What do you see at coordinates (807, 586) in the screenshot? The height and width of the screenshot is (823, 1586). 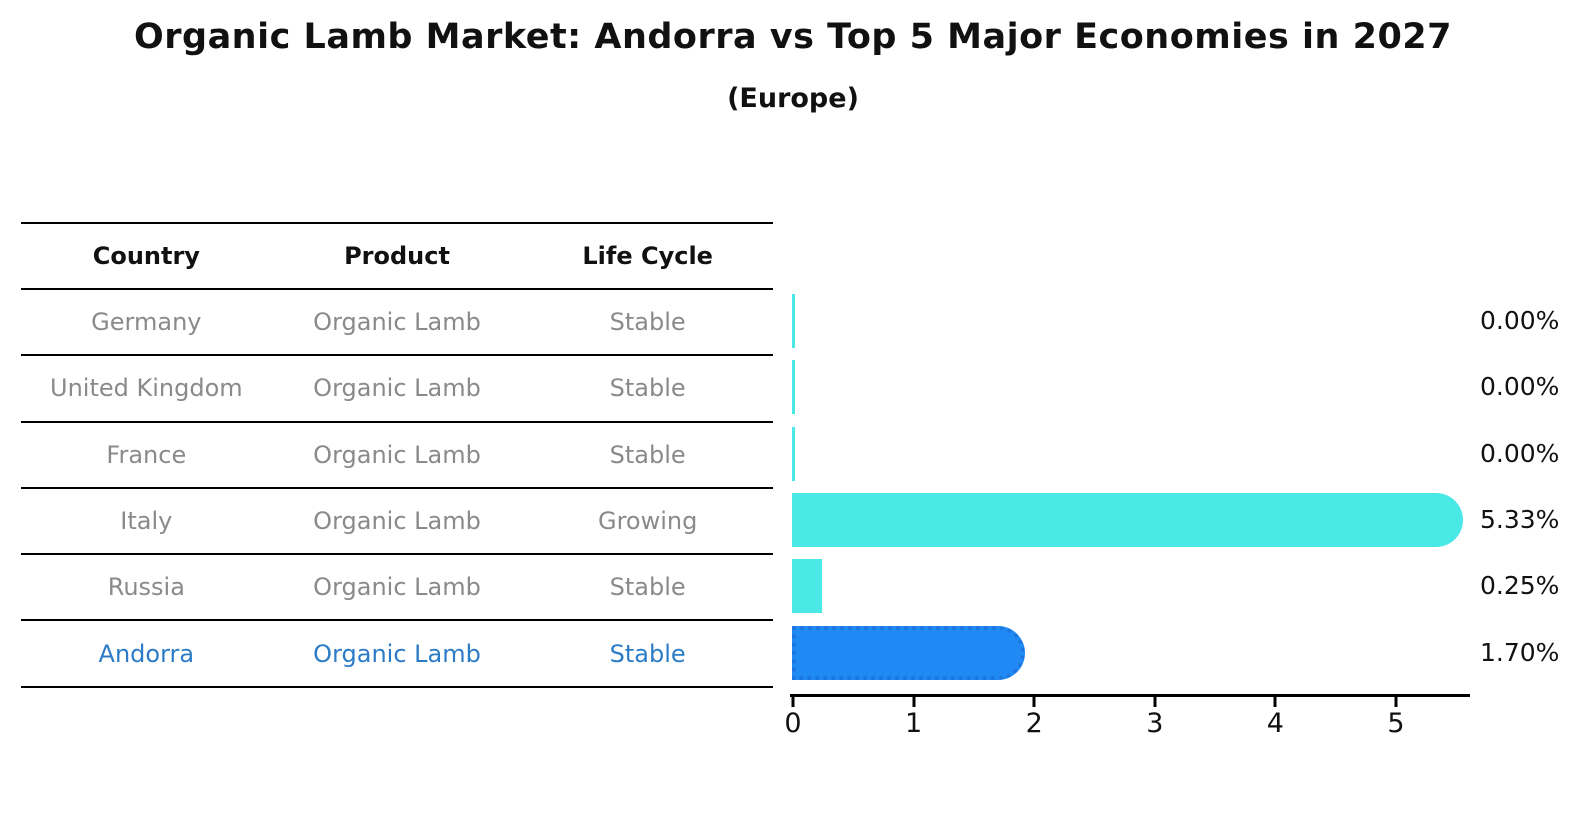 I see `bar-russia` at bounding box center [807, 586].